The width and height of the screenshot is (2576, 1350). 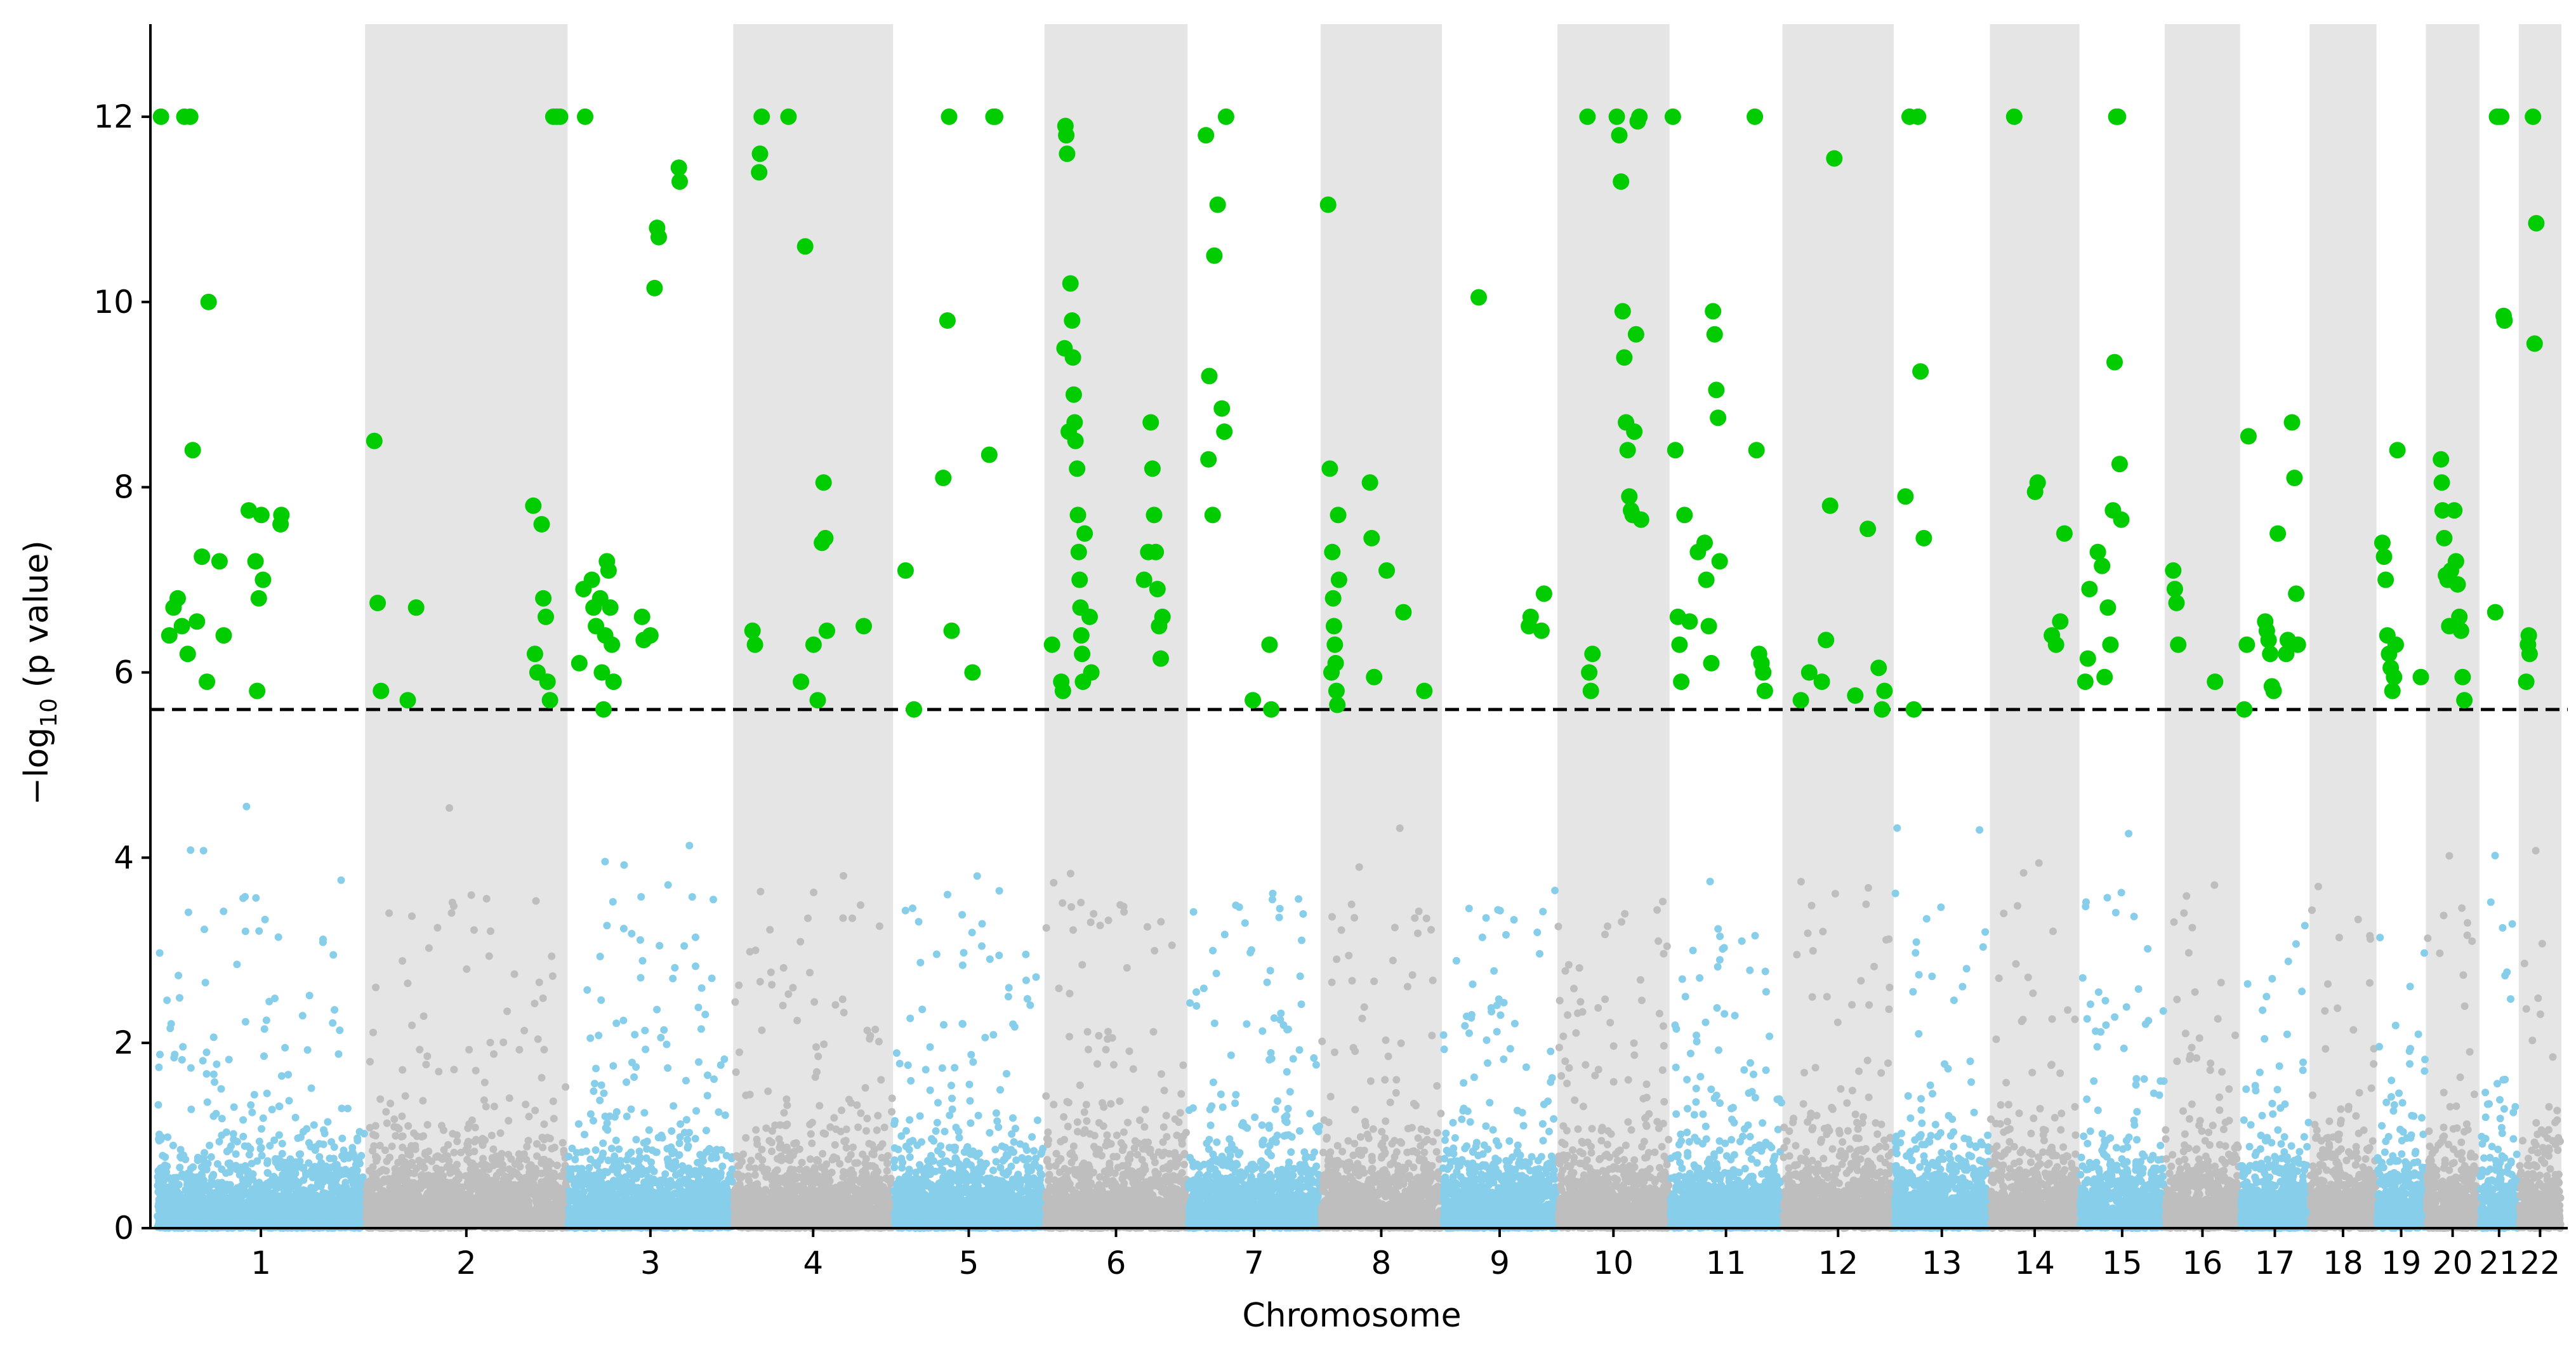 What do you see at coordinates (1614, 1263) in the screenshot?
I see `x-tick-label-10: 10` at bounding box center [1614, 1263].